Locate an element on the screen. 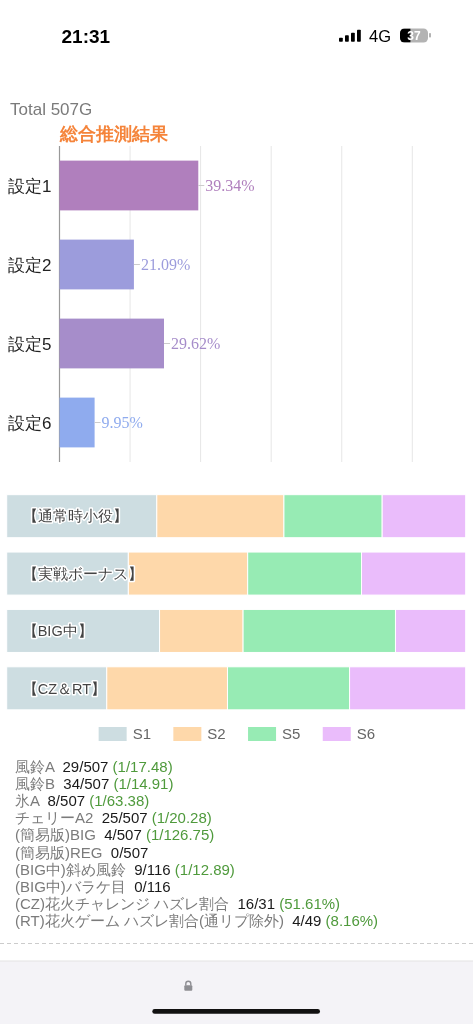  data-label: 29.62% is located at coordinates (196, 344).